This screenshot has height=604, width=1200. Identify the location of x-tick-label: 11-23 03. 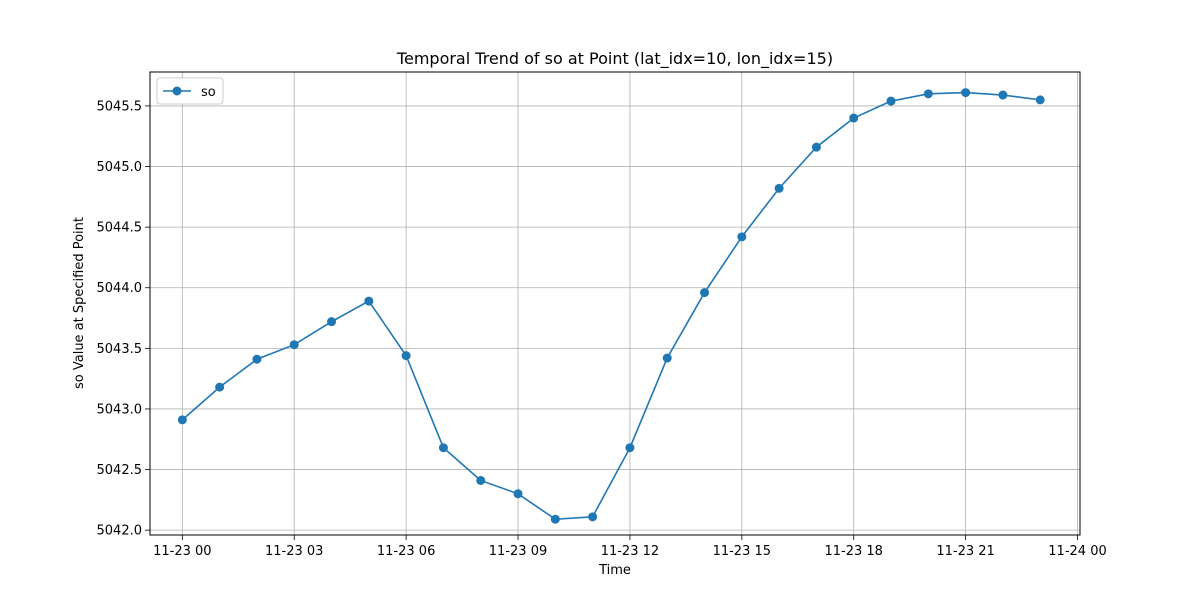
(294, 551).